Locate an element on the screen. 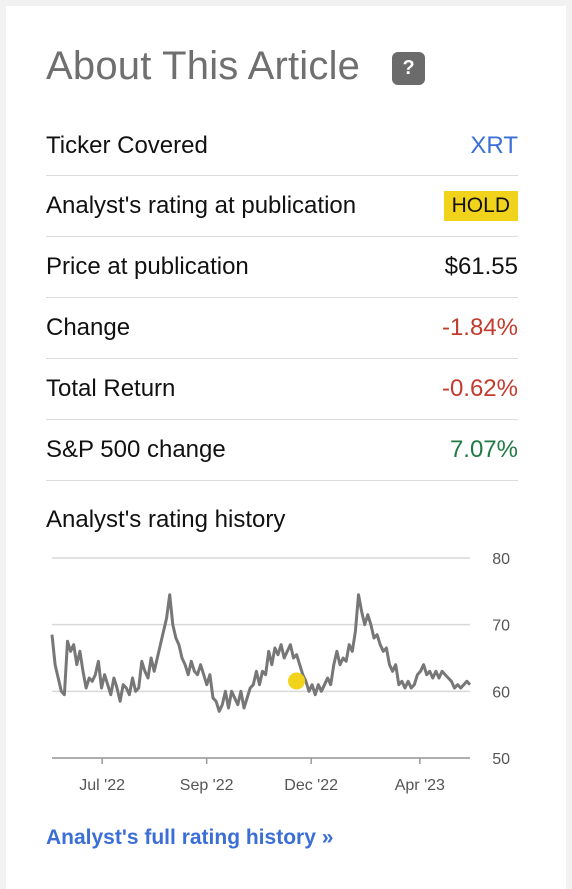  change-row: Change -1.84% is located at coordinates (282, 328).